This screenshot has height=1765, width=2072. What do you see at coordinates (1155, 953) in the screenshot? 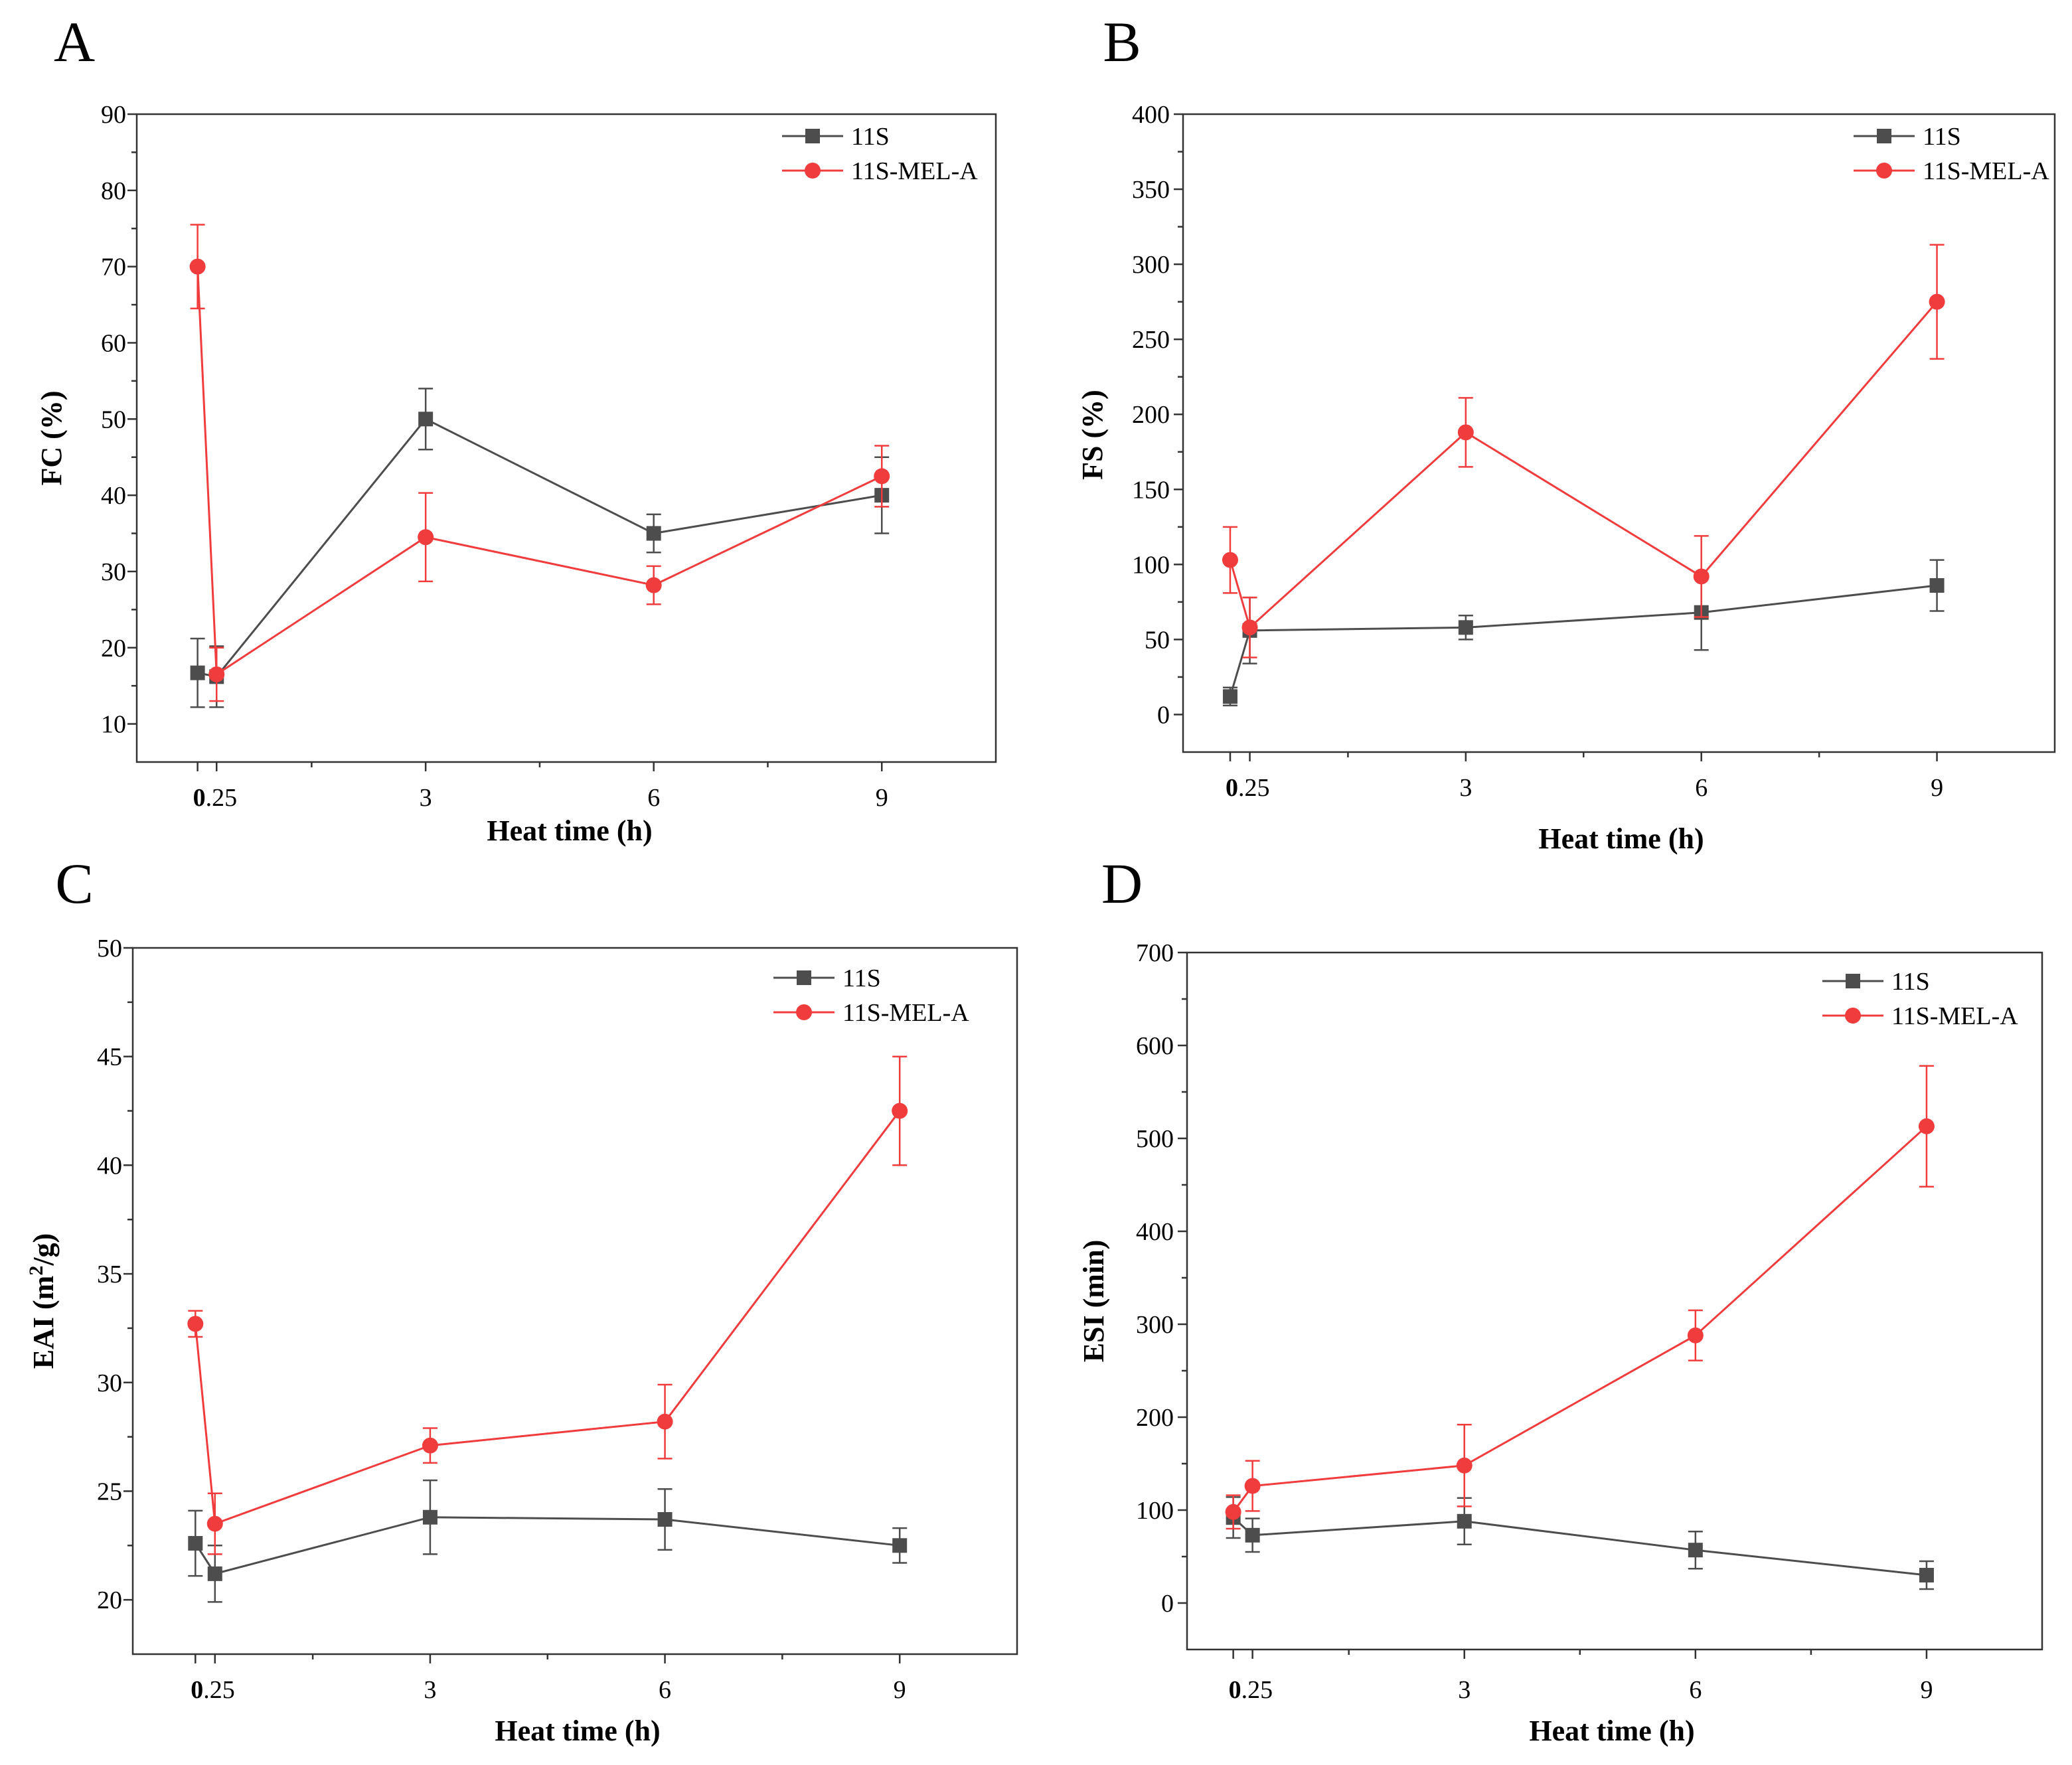
I see `y-tick-label: 700` at bounding box center [1155, 953].